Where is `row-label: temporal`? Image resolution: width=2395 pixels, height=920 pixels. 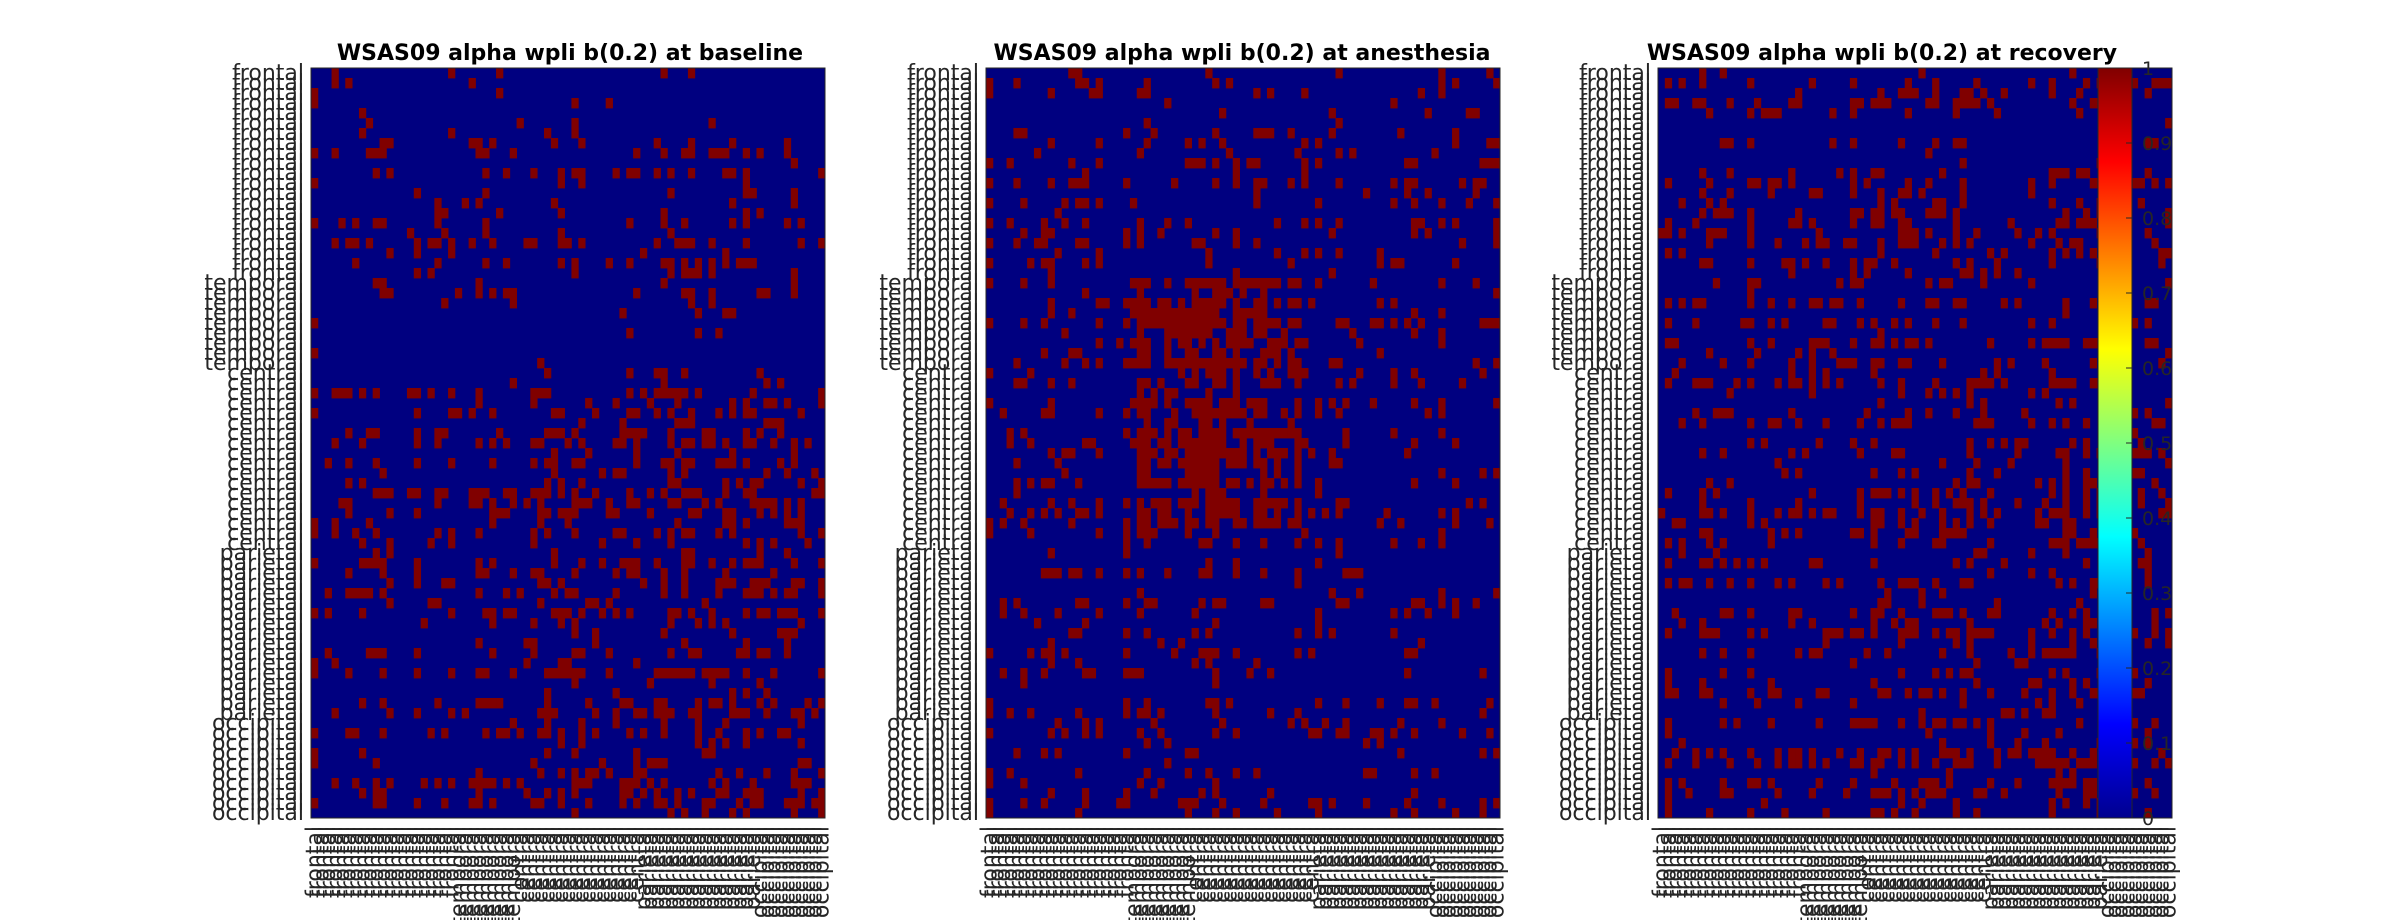 row-label: temporal is located at coordinates (1601, 313).